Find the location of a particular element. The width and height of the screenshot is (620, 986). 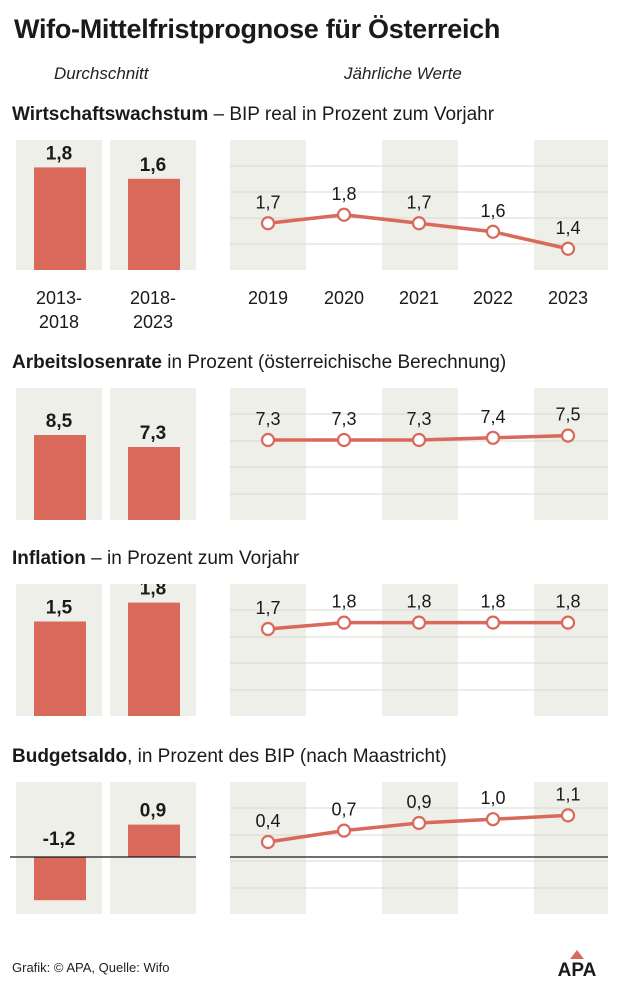

average-period-label: 2018- is located at coordinates (153, 298).